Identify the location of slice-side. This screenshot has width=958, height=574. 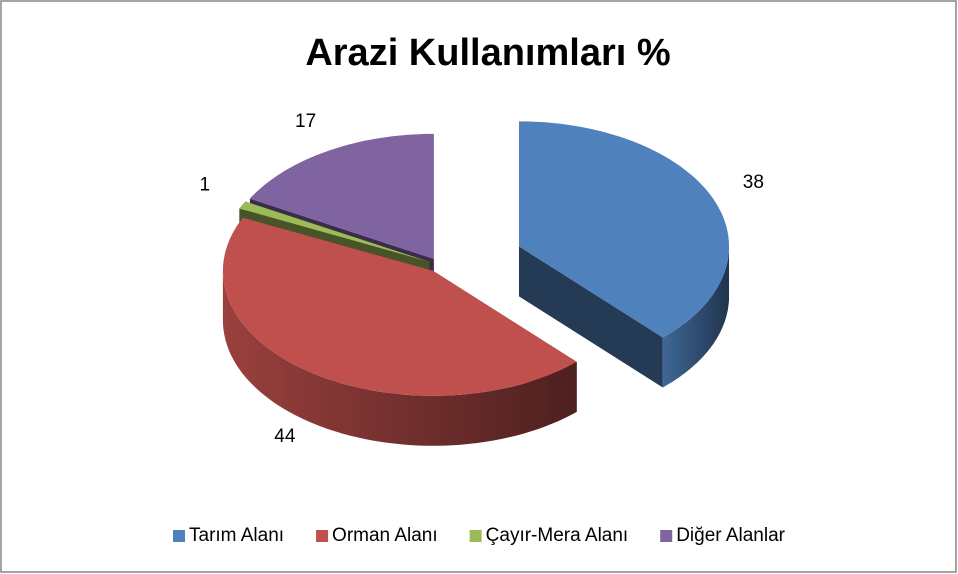
(591, 317).